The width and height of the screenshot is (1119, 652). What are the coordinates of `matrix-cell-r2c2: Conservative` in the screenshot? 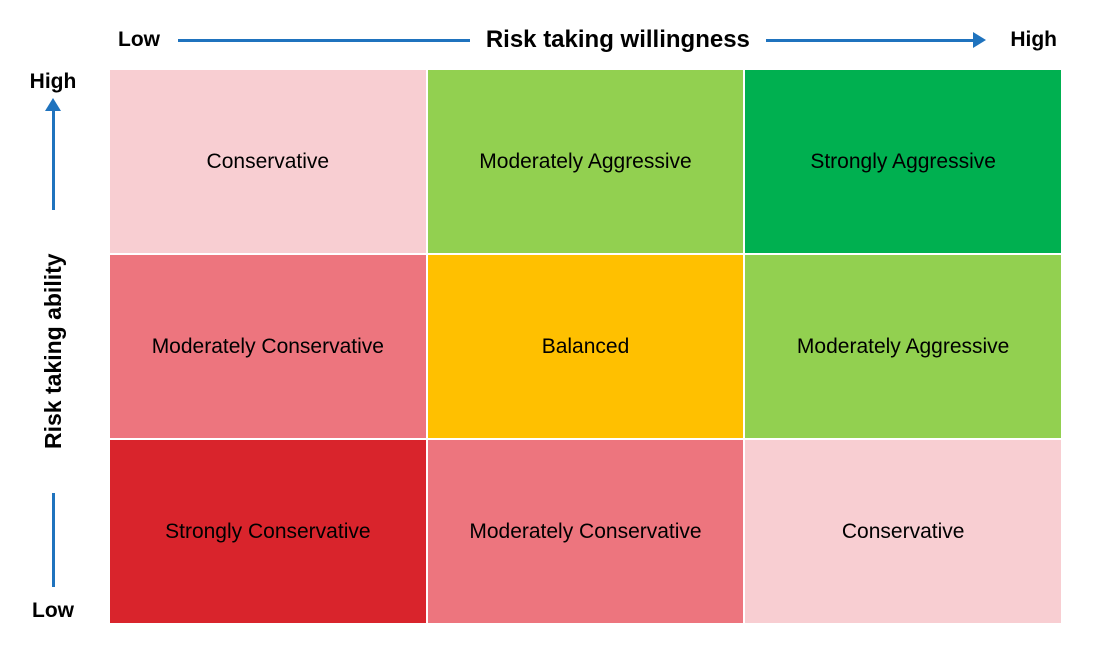 It's located at (903, 531).